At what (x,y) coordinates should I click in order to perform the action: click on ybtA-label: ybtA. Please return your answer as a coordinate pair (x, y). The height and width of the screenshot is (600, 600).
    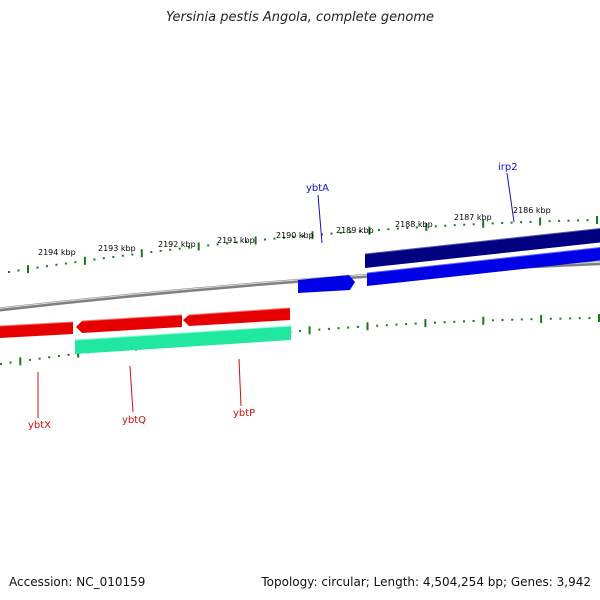
    Looking at the image, I should click on (317, 188).